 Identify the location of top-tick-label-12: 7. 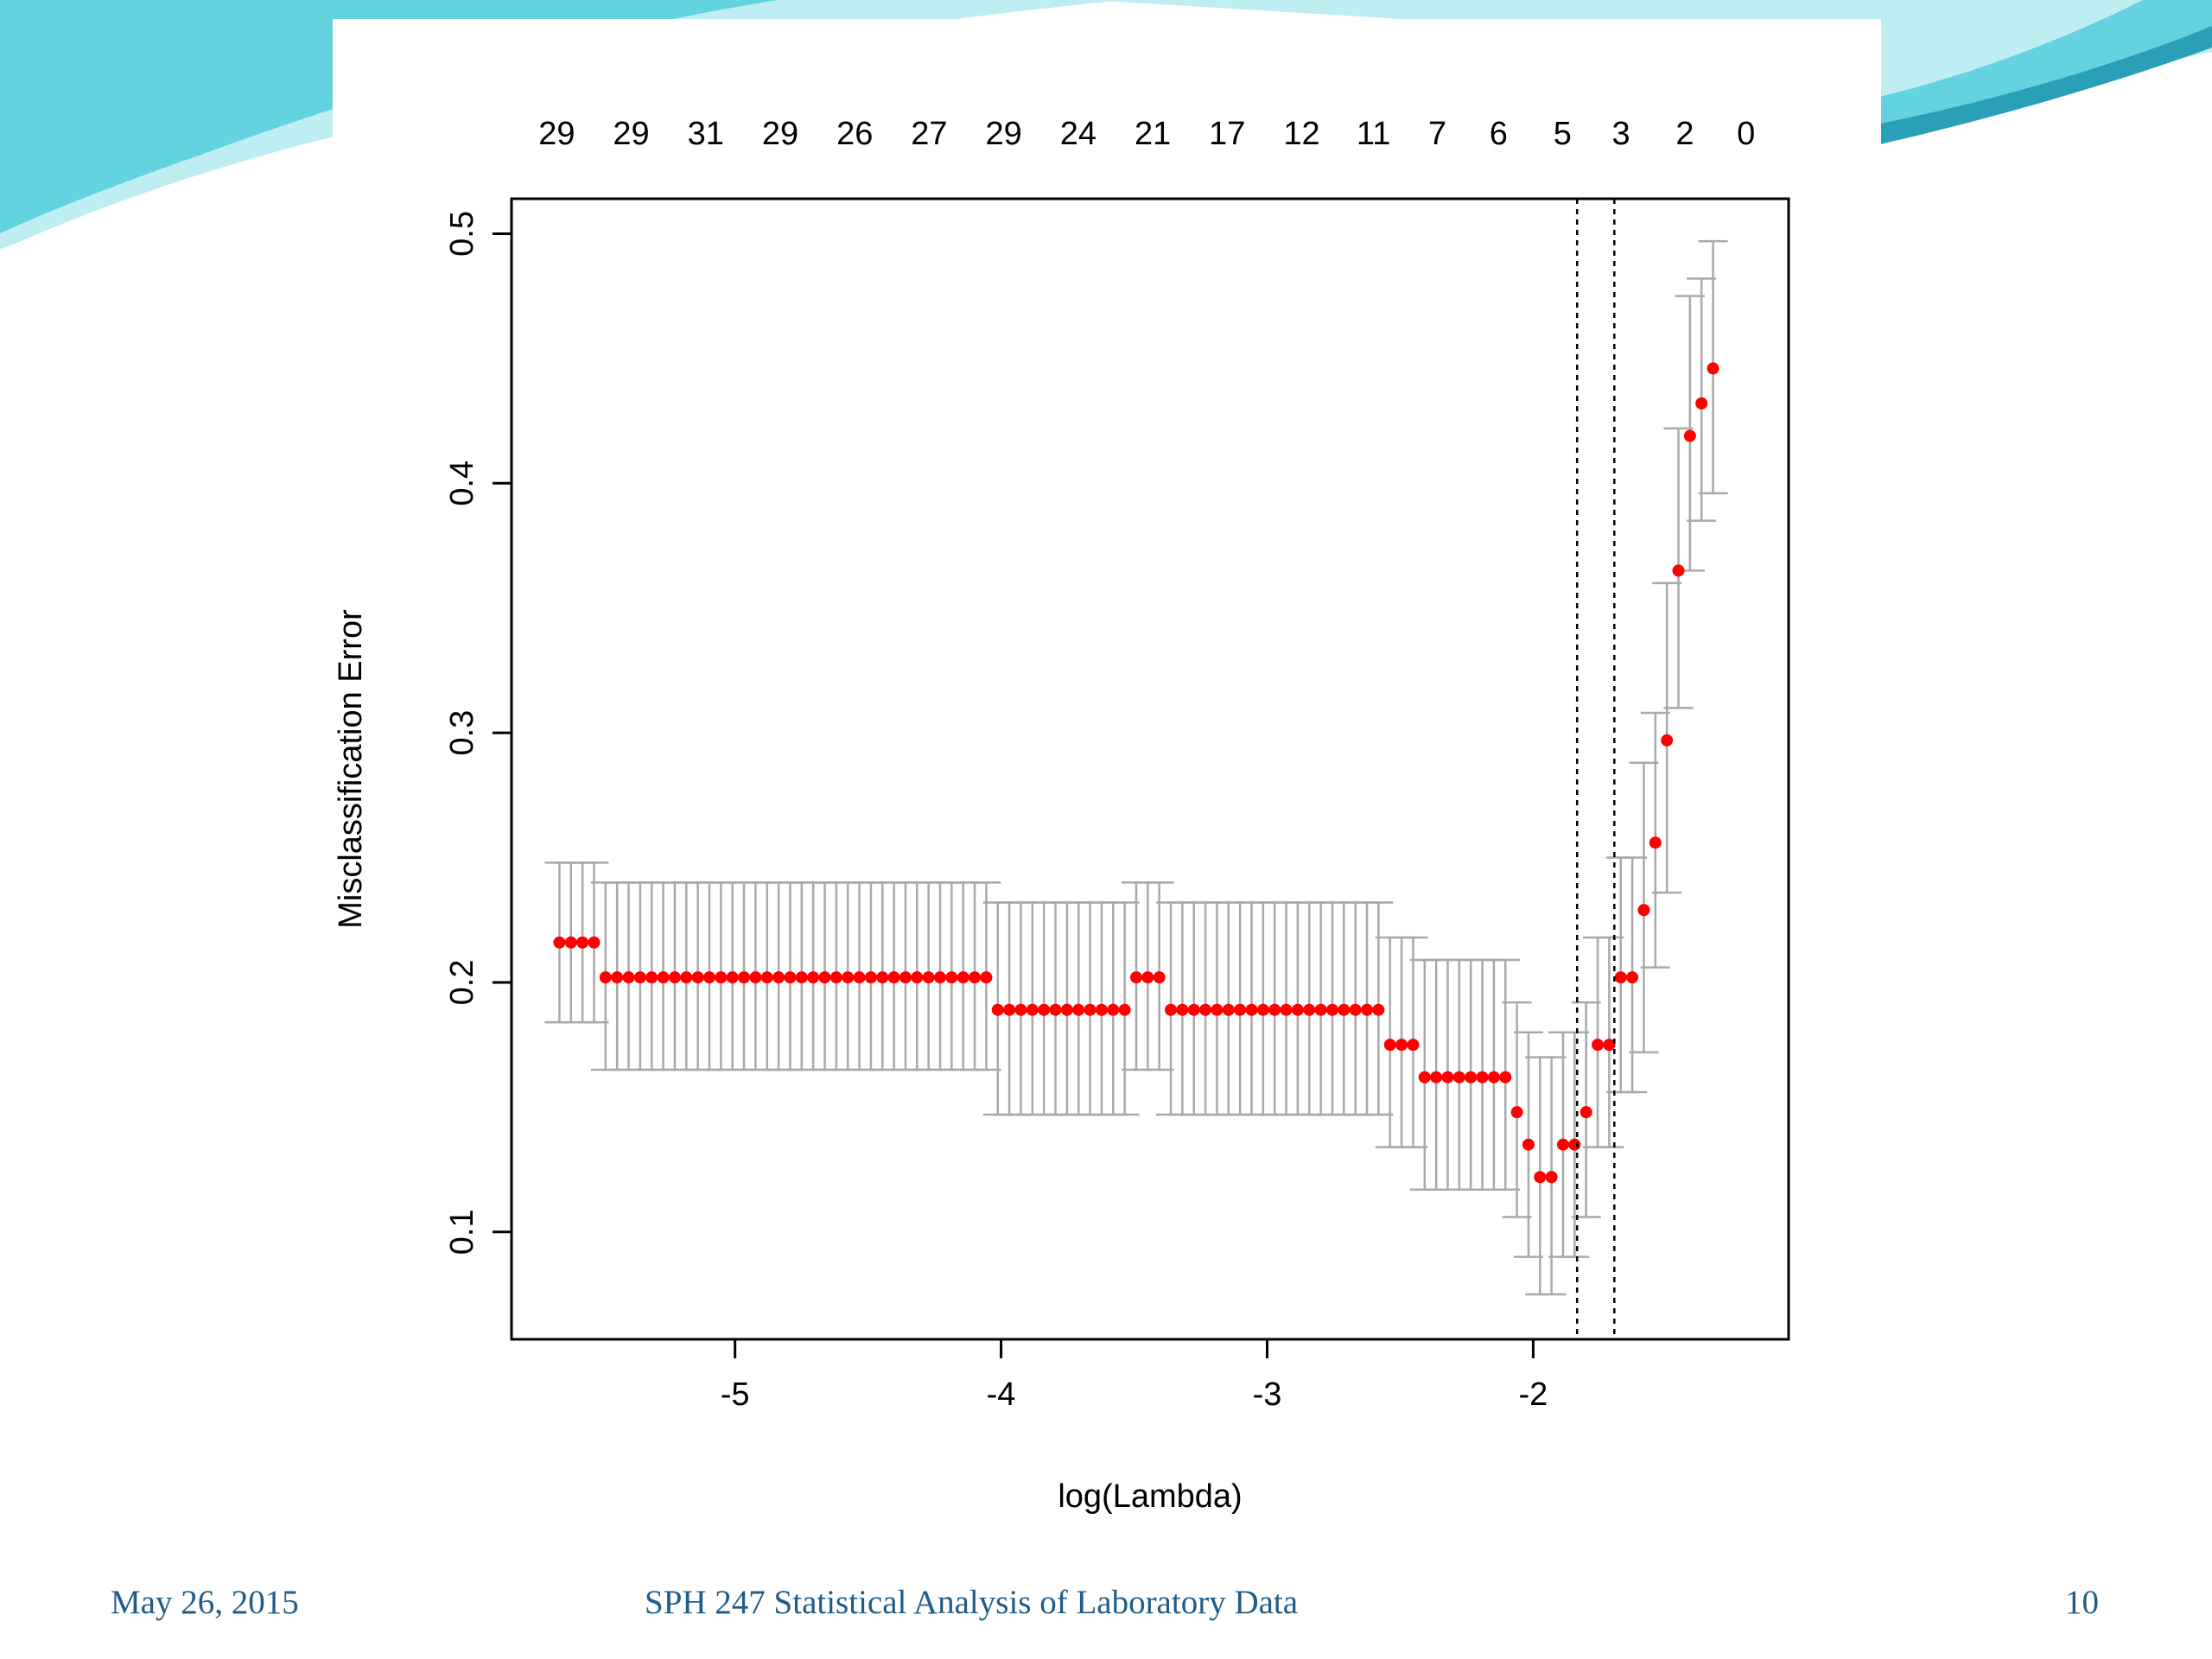
(1437, 134).